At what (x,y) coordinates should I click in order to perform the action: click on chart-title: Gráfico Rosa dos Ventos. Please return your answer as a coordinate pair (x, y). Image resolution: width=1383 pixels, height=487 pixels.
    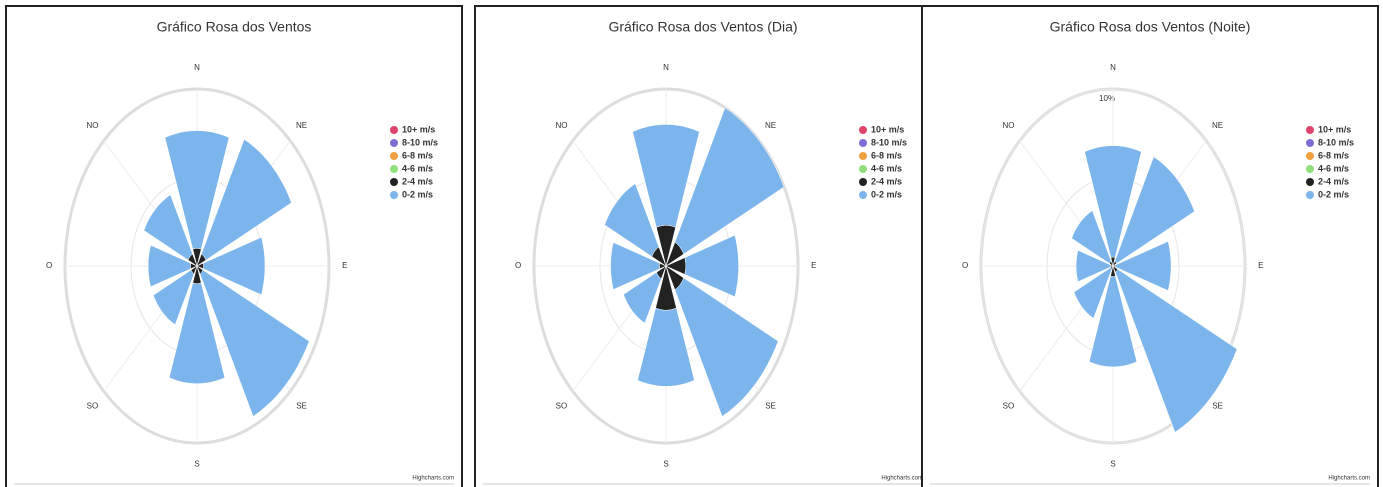
    Looking at the image, I should click on (234, 27).